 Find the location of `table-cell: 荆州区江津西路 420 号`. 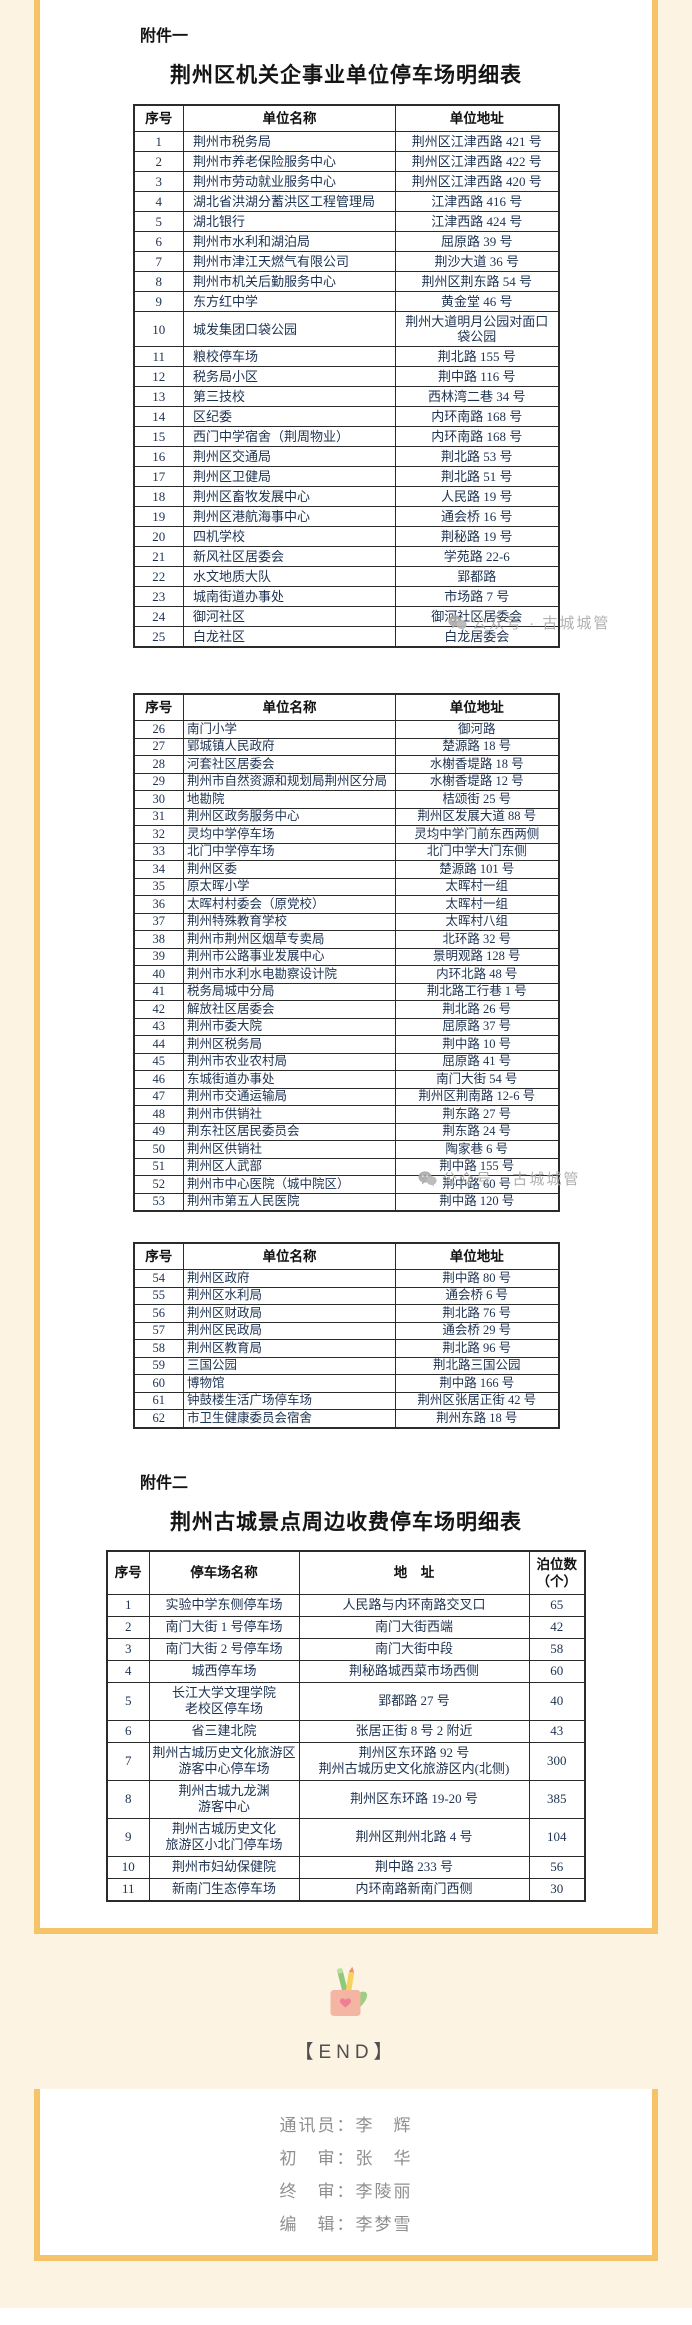

table-cell: 荆州区江津西路 420 号 is located at coordinates (477, 181).